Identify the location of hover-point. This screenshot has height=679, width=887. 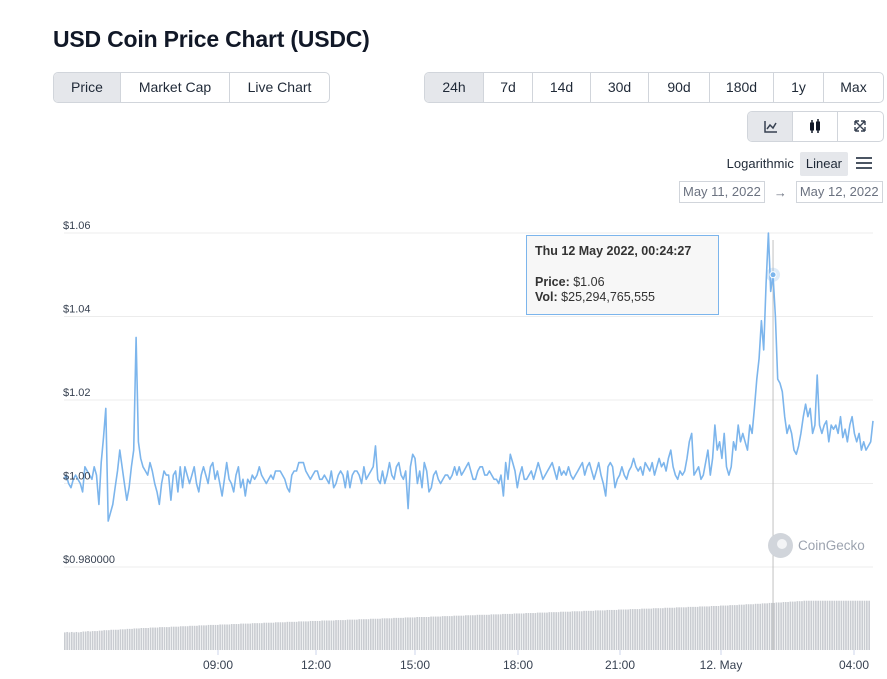
(773, 275).